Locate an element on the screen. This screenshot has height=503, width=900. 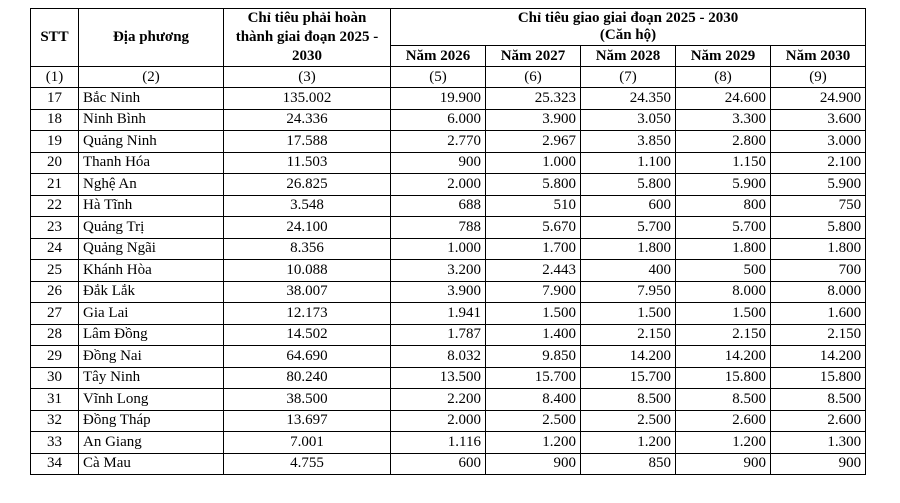
table-row: 26 Đắk Lắk 38.007 3.900 7.900 7.950 8.000 8.000 is located at coordinates (448, 291).